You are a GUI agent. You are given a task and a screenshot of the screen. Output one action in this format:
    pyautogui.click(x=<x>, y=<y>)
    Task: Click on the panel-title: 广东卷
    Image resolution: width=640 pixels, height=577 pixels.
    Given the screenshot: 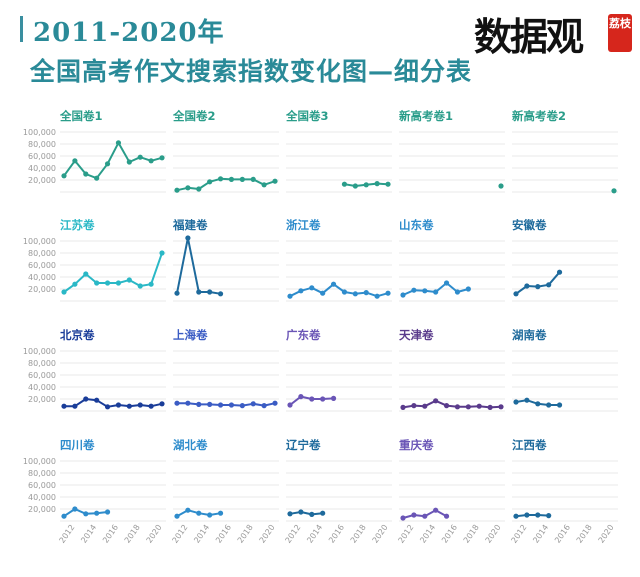 What is the action you would take?
    pyautogui.click(x=303, y=335)
    